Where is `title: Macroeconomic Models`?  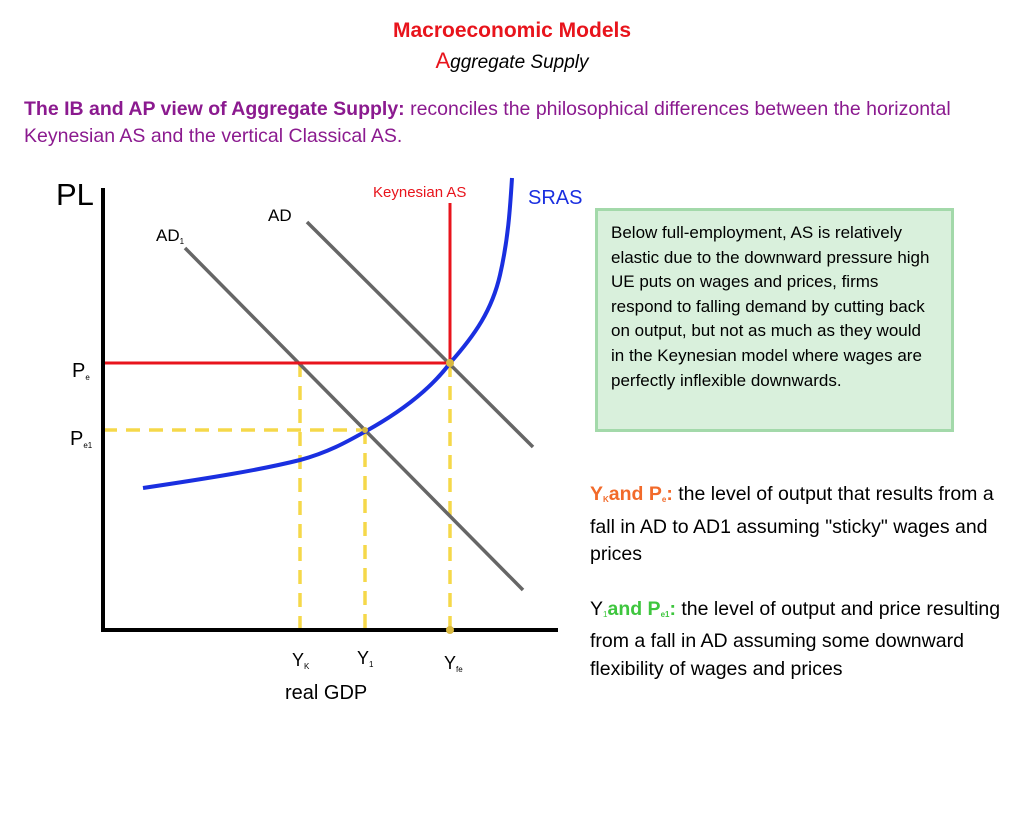 title: Macroeconomic Models is located at coordinates (512, 30).